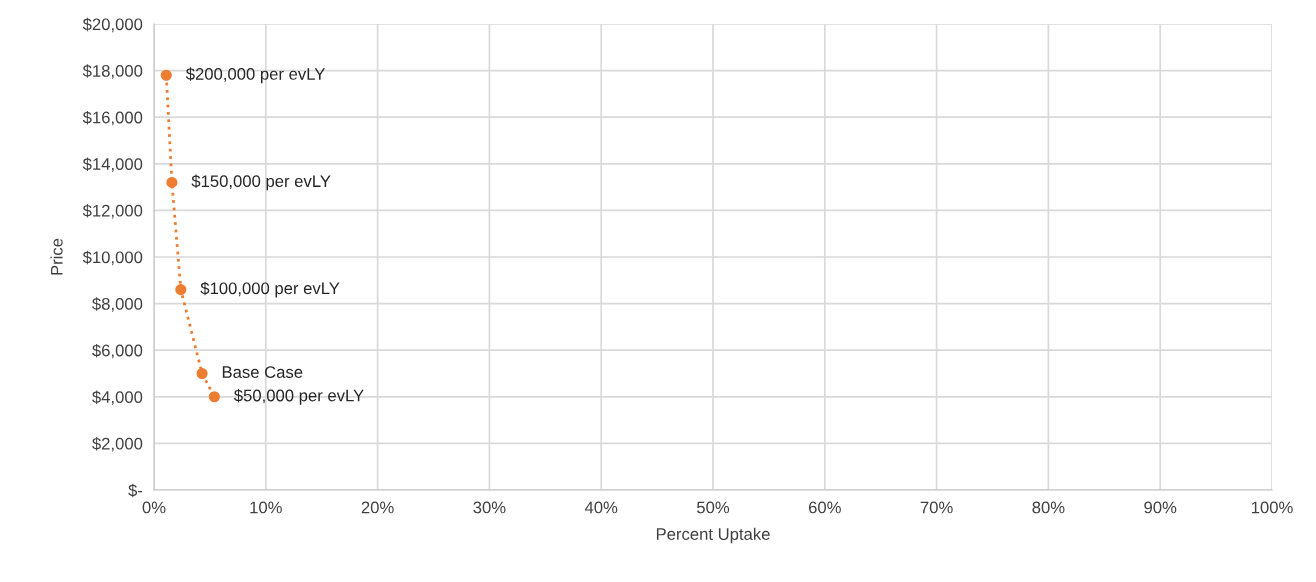  I want to click on x-tick-label: 30%, so click(489, 507).